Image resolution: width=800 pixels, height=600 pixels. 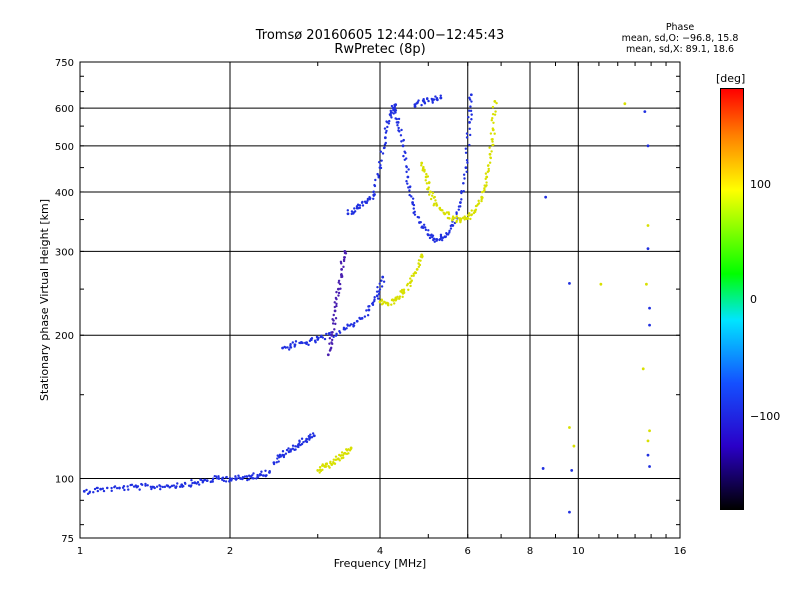 What do you see at coordinates (680, 49) in the screenshot?
I see `phase-stats-x-mode: mean, sd,X: 89.1, 18.6` at bounding box center [680, 49].